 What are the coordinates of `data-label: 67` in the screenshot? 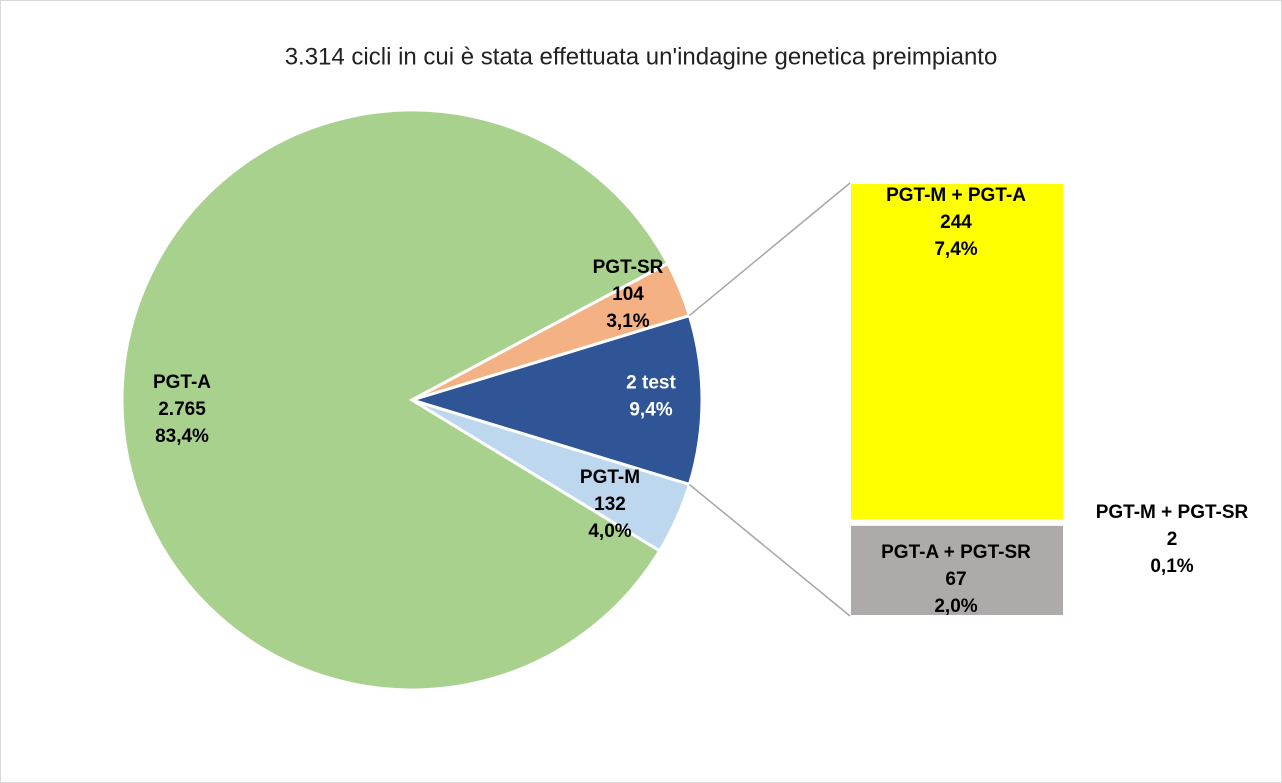 It's located at (955, 579).